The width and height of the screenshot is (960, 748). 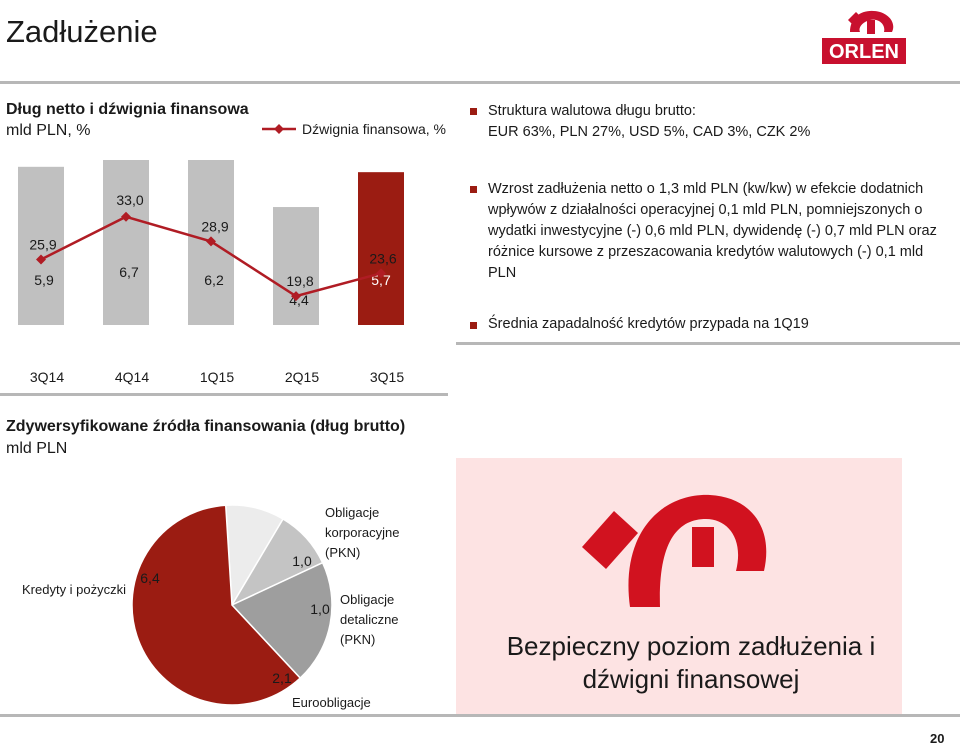 What do you see at coordinates (47, 377) in the screenshot?
I see `x-tick-label: 3Q14` at bounding box center [47, 377].